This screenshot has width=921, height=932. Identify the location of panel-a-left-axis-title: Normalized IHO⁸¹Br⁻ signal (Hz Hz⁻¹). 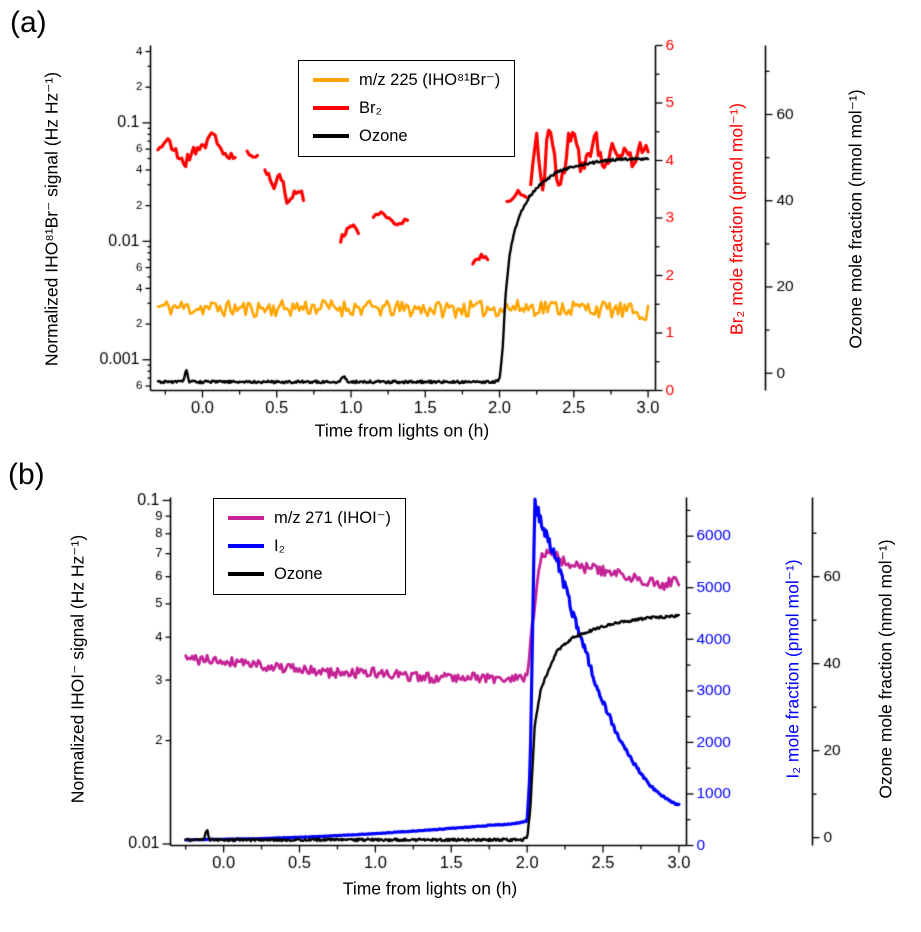
(51, 219).